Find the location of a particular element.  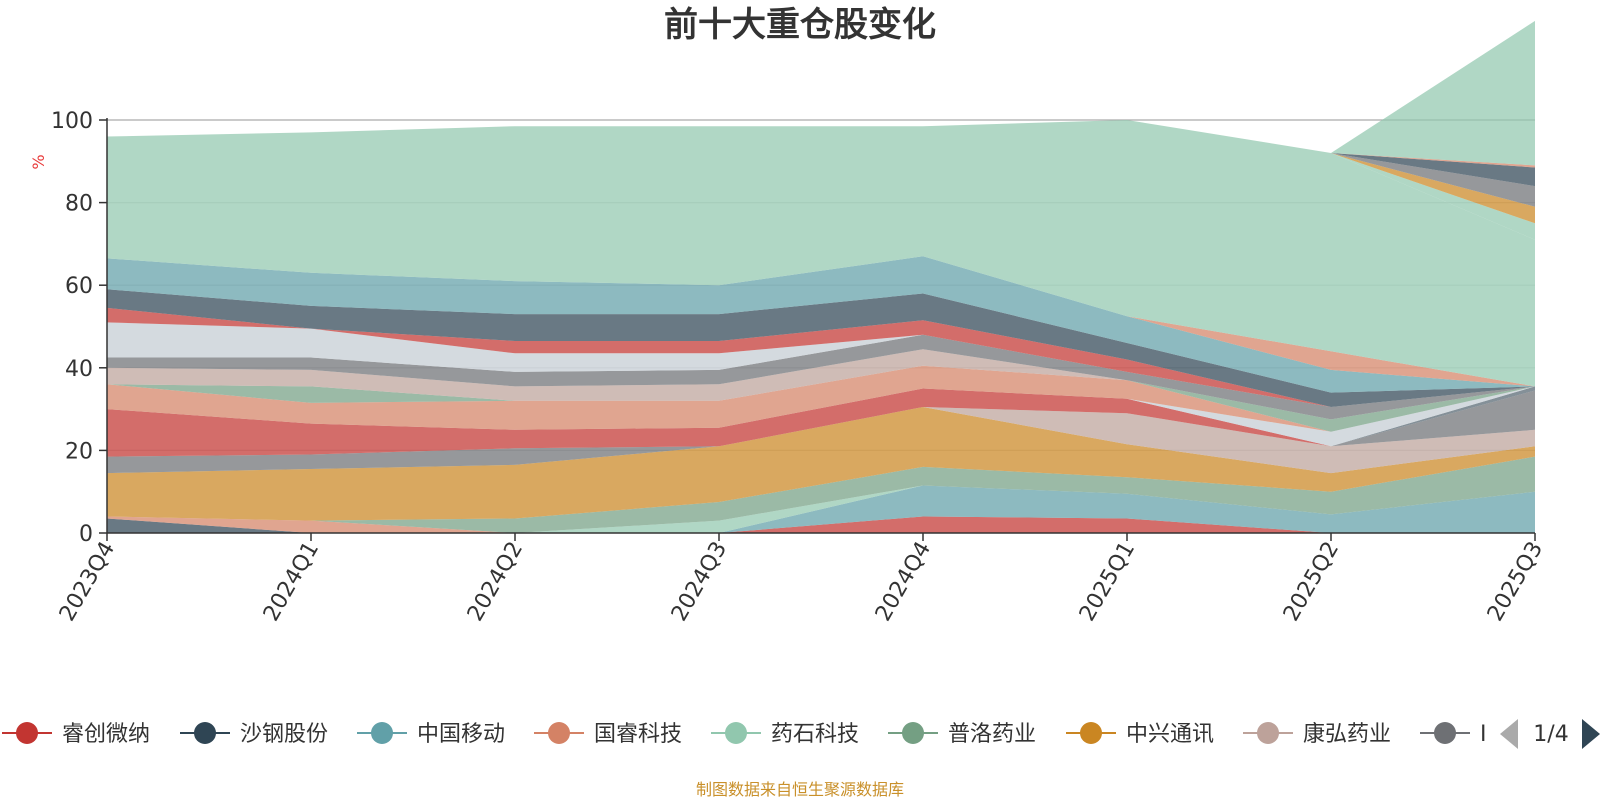

legend-label: 普洛药业 is located at coordinates (992, 734).